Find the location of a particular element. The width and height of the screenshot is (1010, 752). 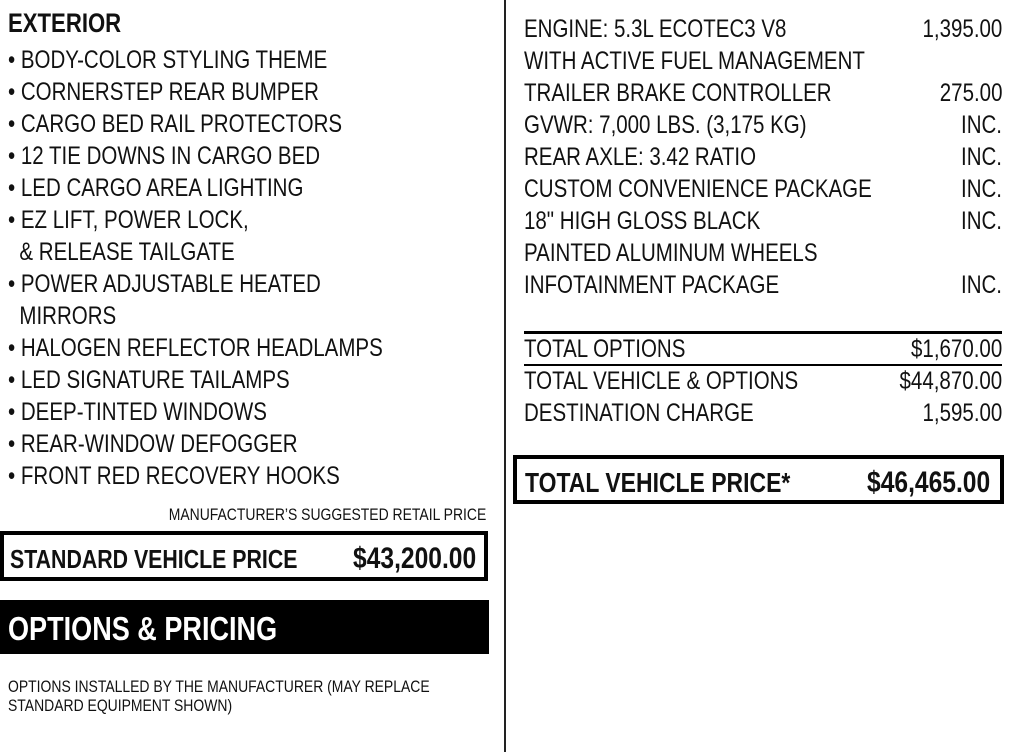

total-label: DESTINATION CHARGE is located at coordinates (639, 413).